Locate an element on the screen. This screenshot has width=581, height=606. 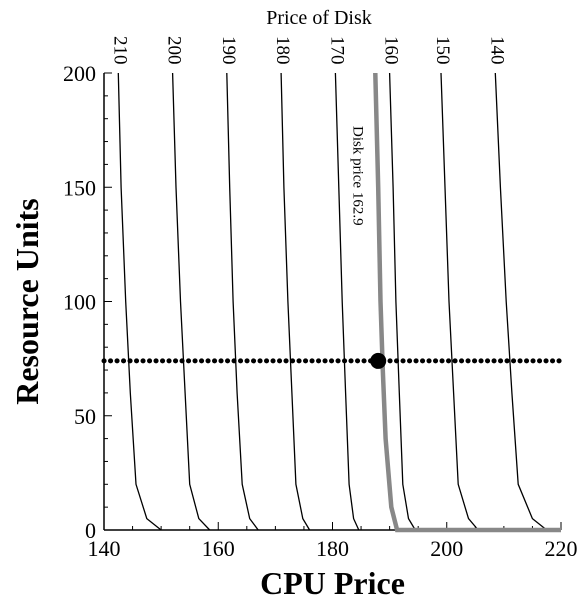
x-axis-title: CPU Price is located at coordinates (332, 583).